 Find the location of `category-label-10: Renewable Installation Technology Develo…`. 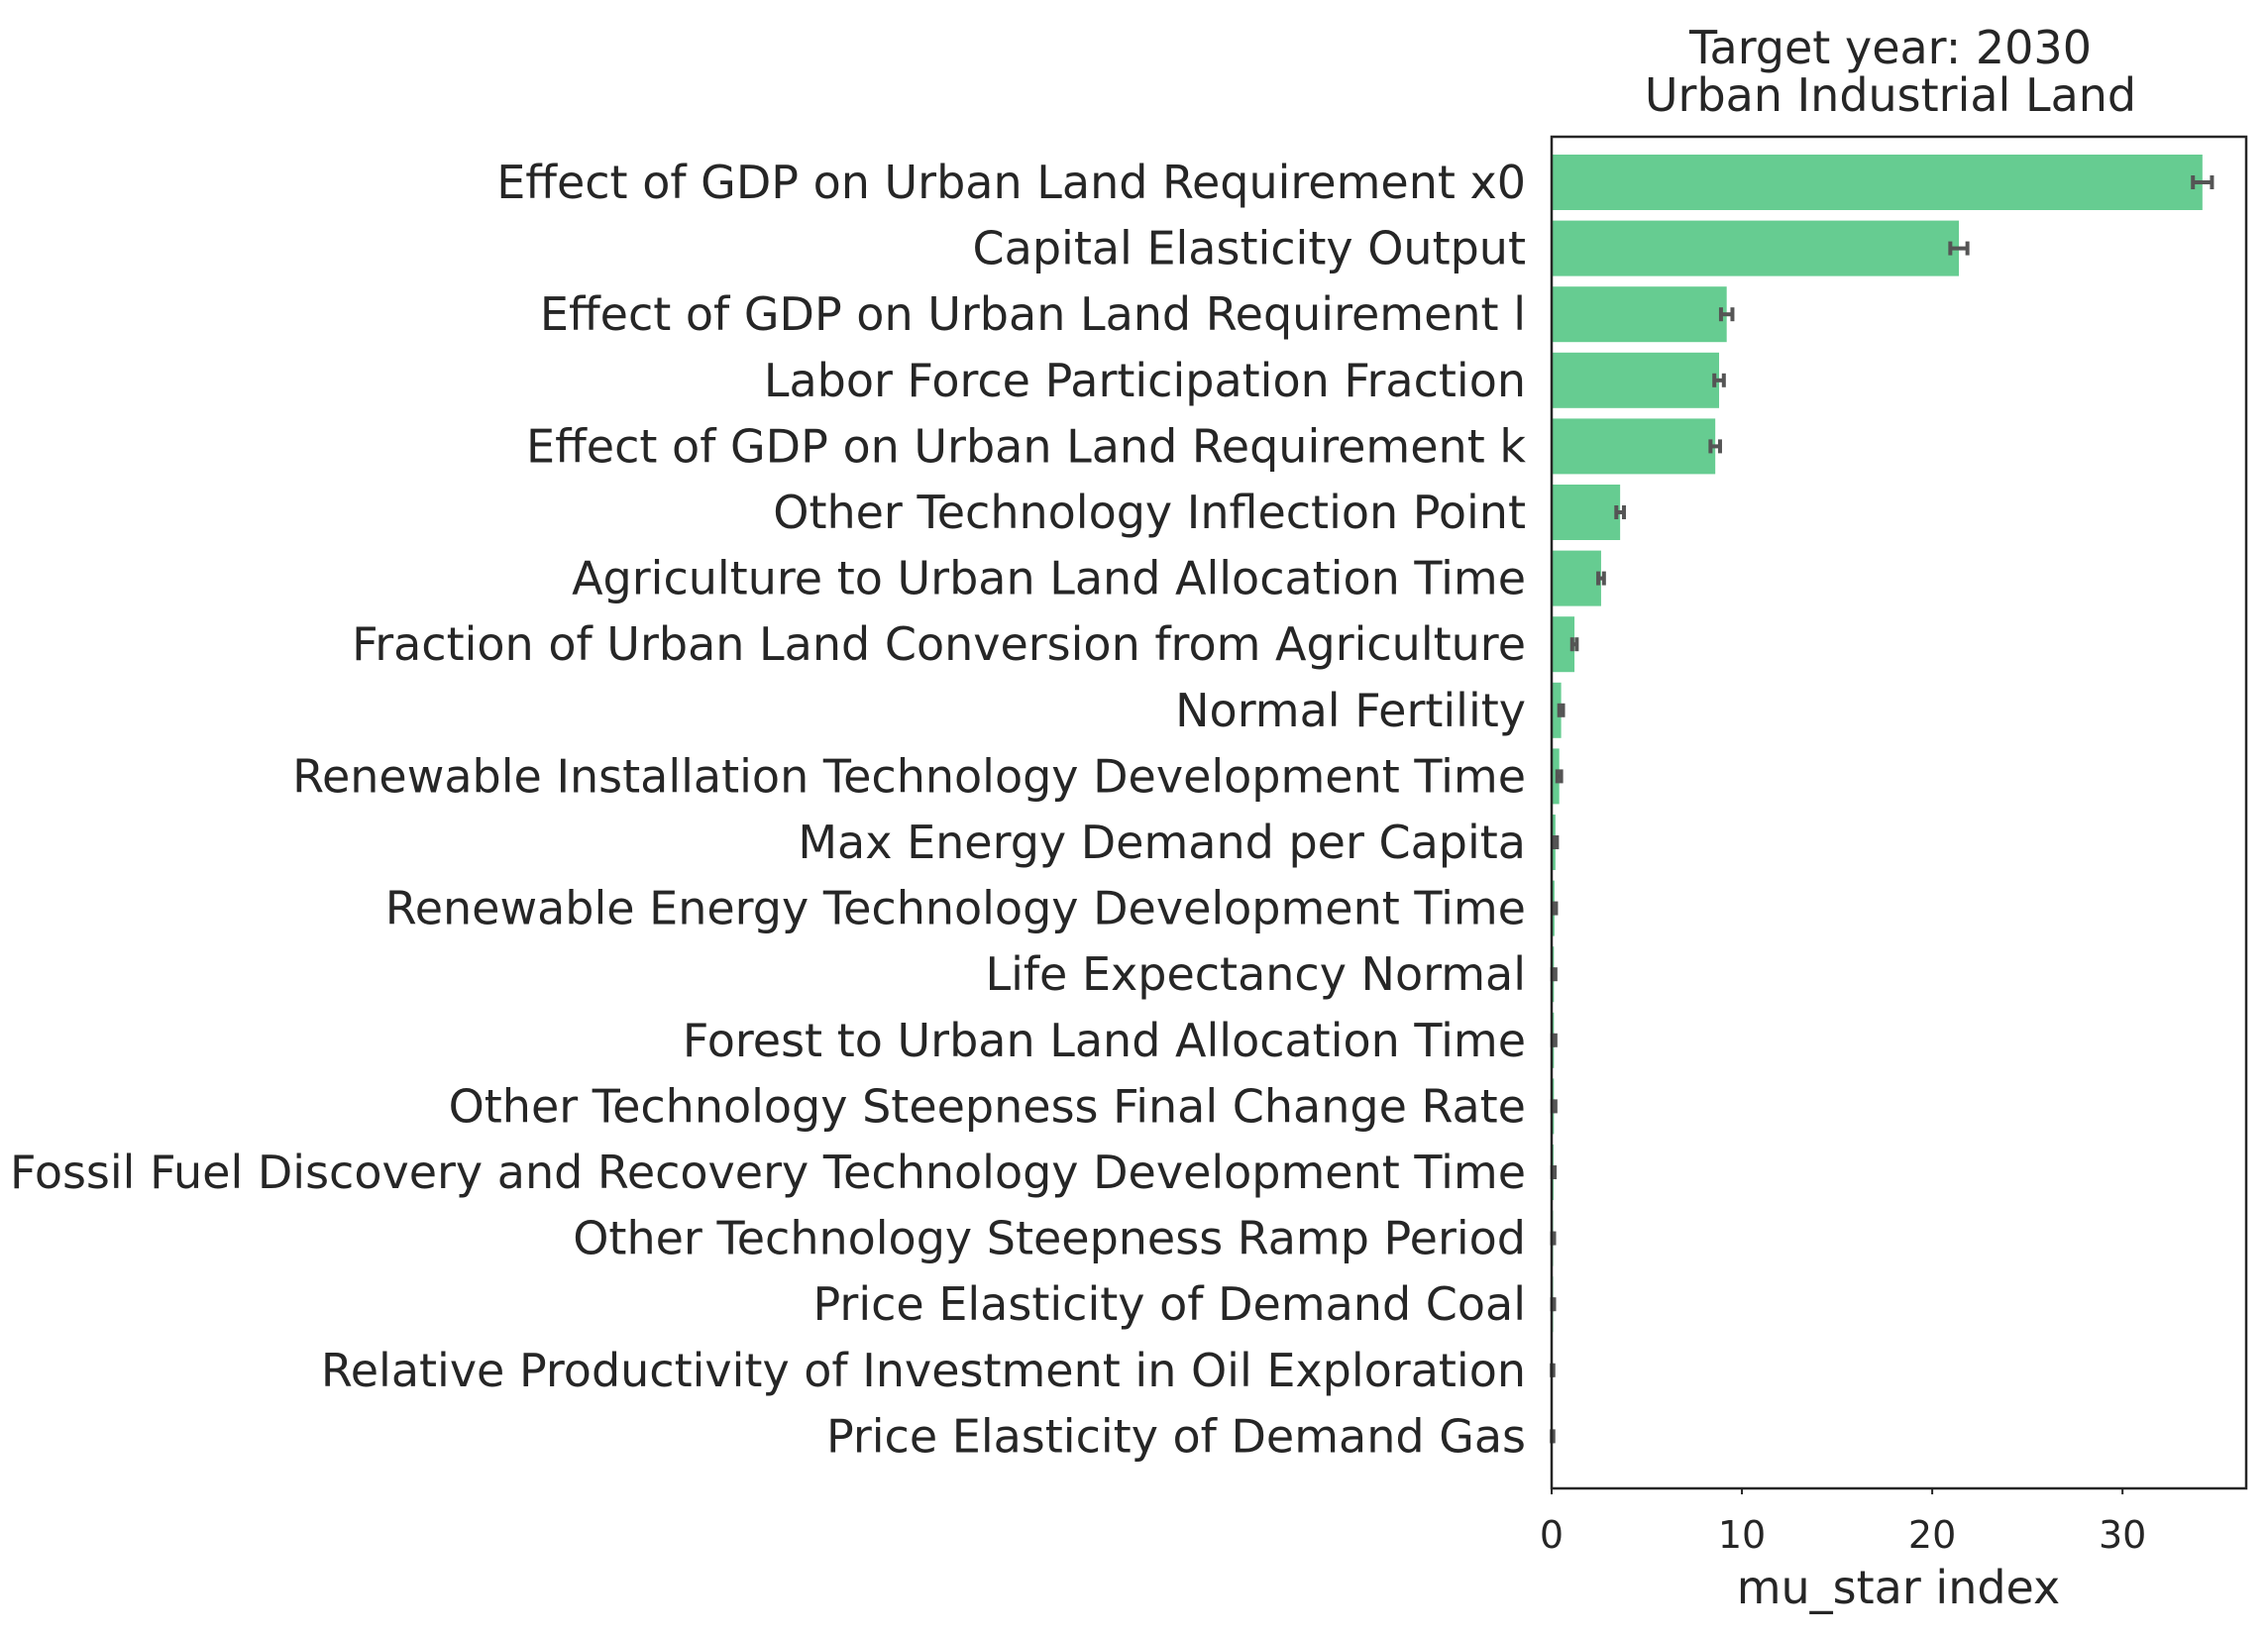

category-label-10: Renewable Installation Technology Develo… is located at coordinates (909, 776).